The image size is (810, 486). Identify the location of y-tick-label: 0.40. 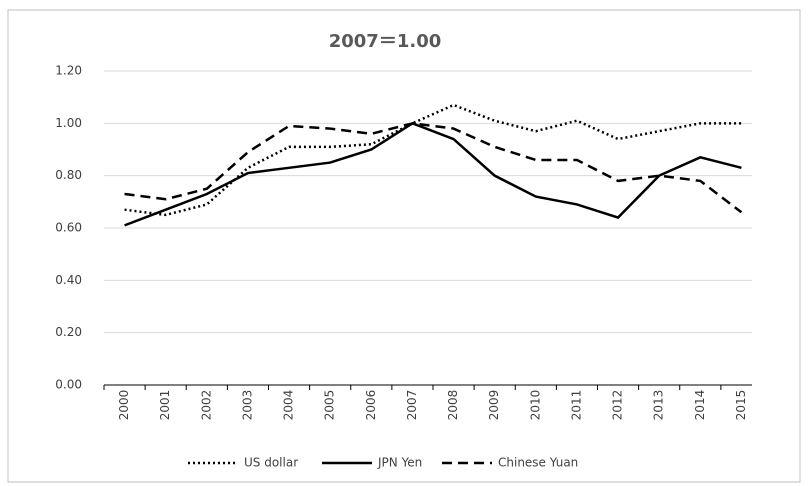
(68, 280).